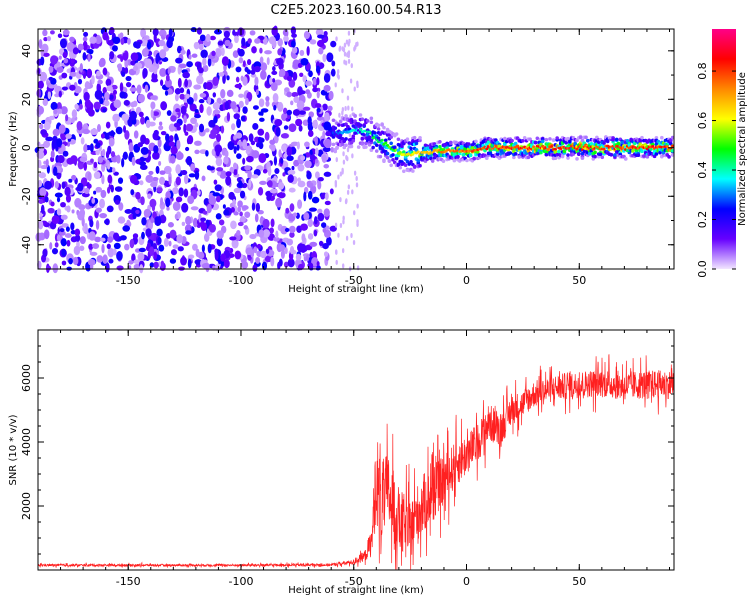 This screenshot has height=600, width=750. Describe the element at coordinates (702, 170) in the screenshot. I see `colorbar-tick-label: 0.4` at that location.